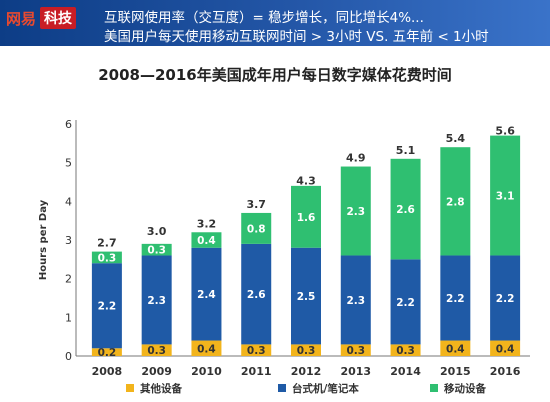 Image resolution: width=550 pixels, height=402 pixels. What do you see at coordinates (68, 240) in the screenshot?
I see `y-tick-label: 3` at bounding box center [68, 240].